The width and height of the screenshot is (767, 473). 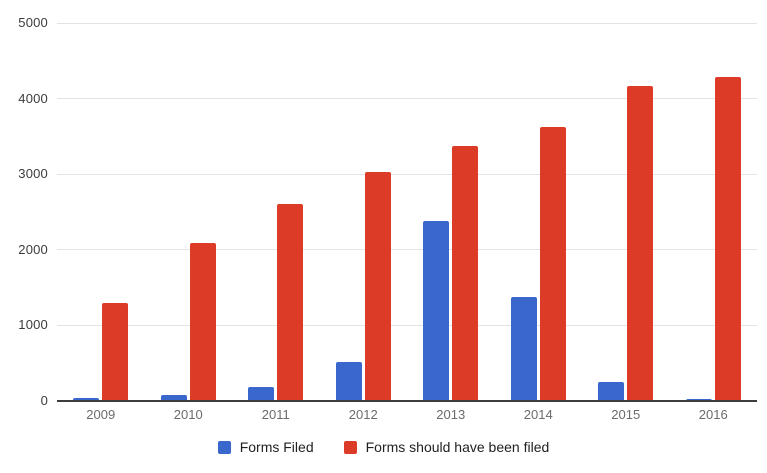 What do you see at coordinates (538, 264) in the screenshot?
I see `bar-group-2014` at bounding box center [538, 264].